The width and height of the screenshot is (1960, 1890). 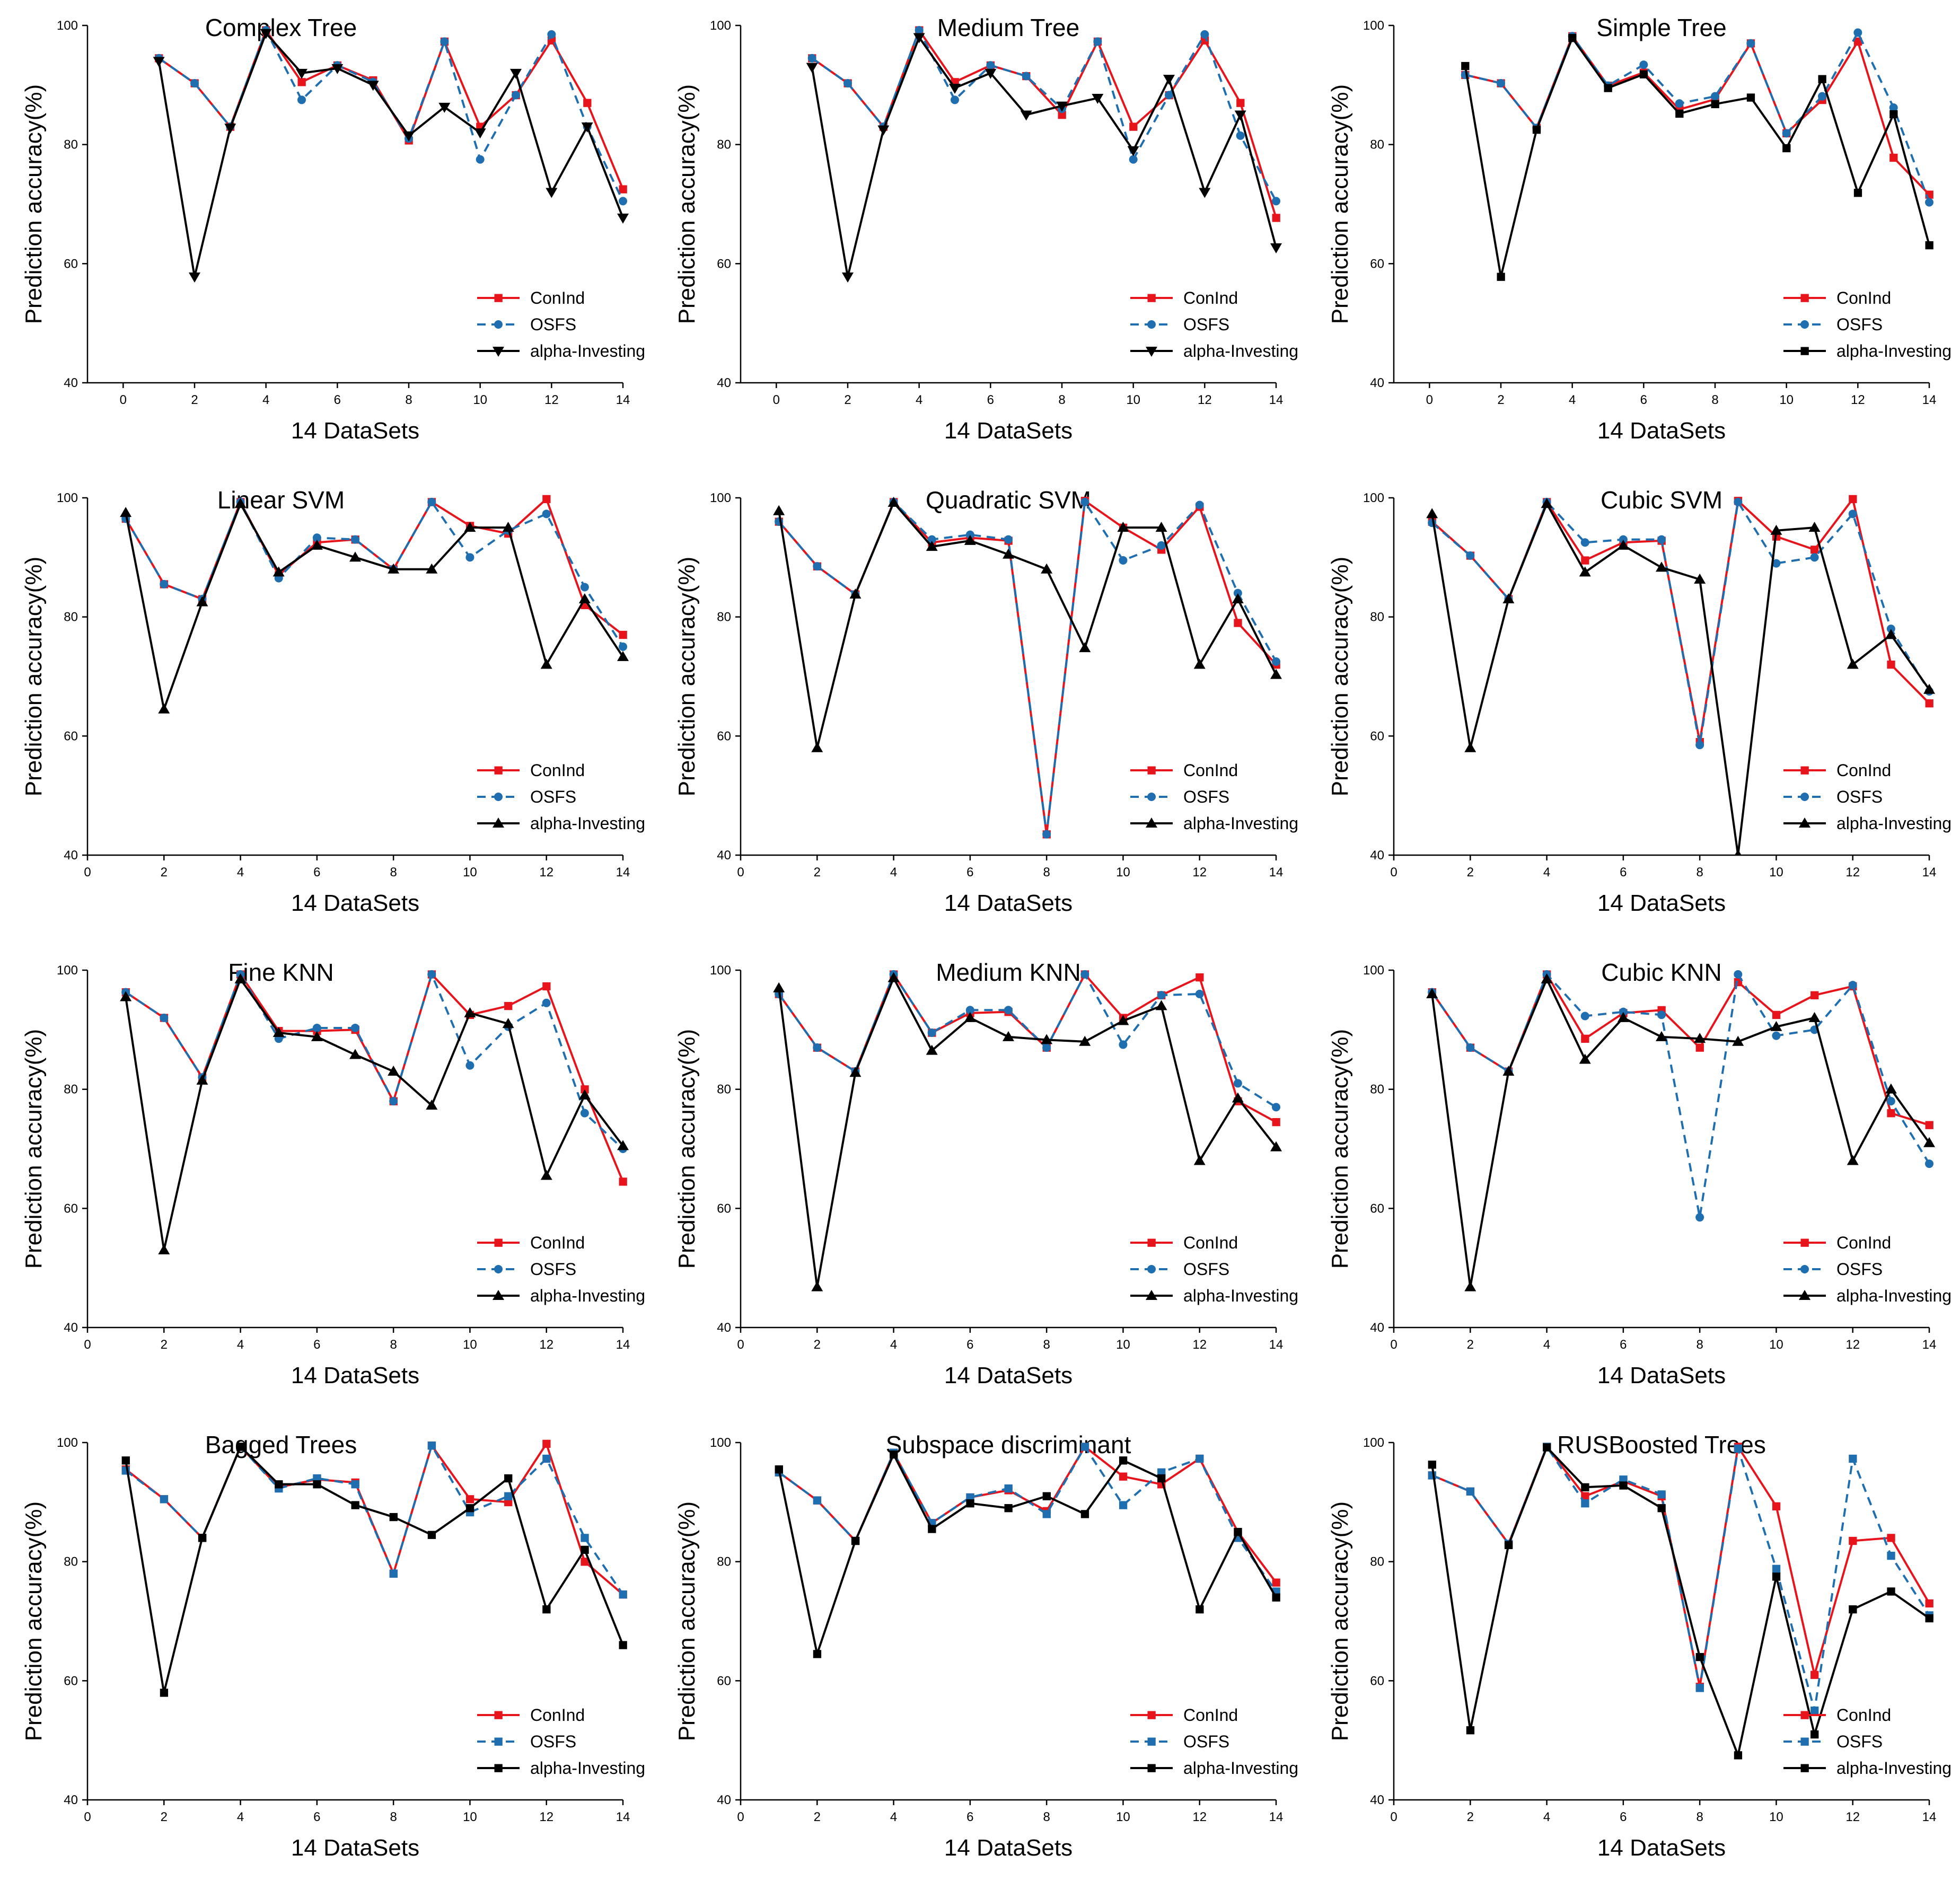 What do you see at coordinates (1661, 973) in the screenshot?
I see `chart-title: Cubic KNN` at bounding box center [1661, 973].